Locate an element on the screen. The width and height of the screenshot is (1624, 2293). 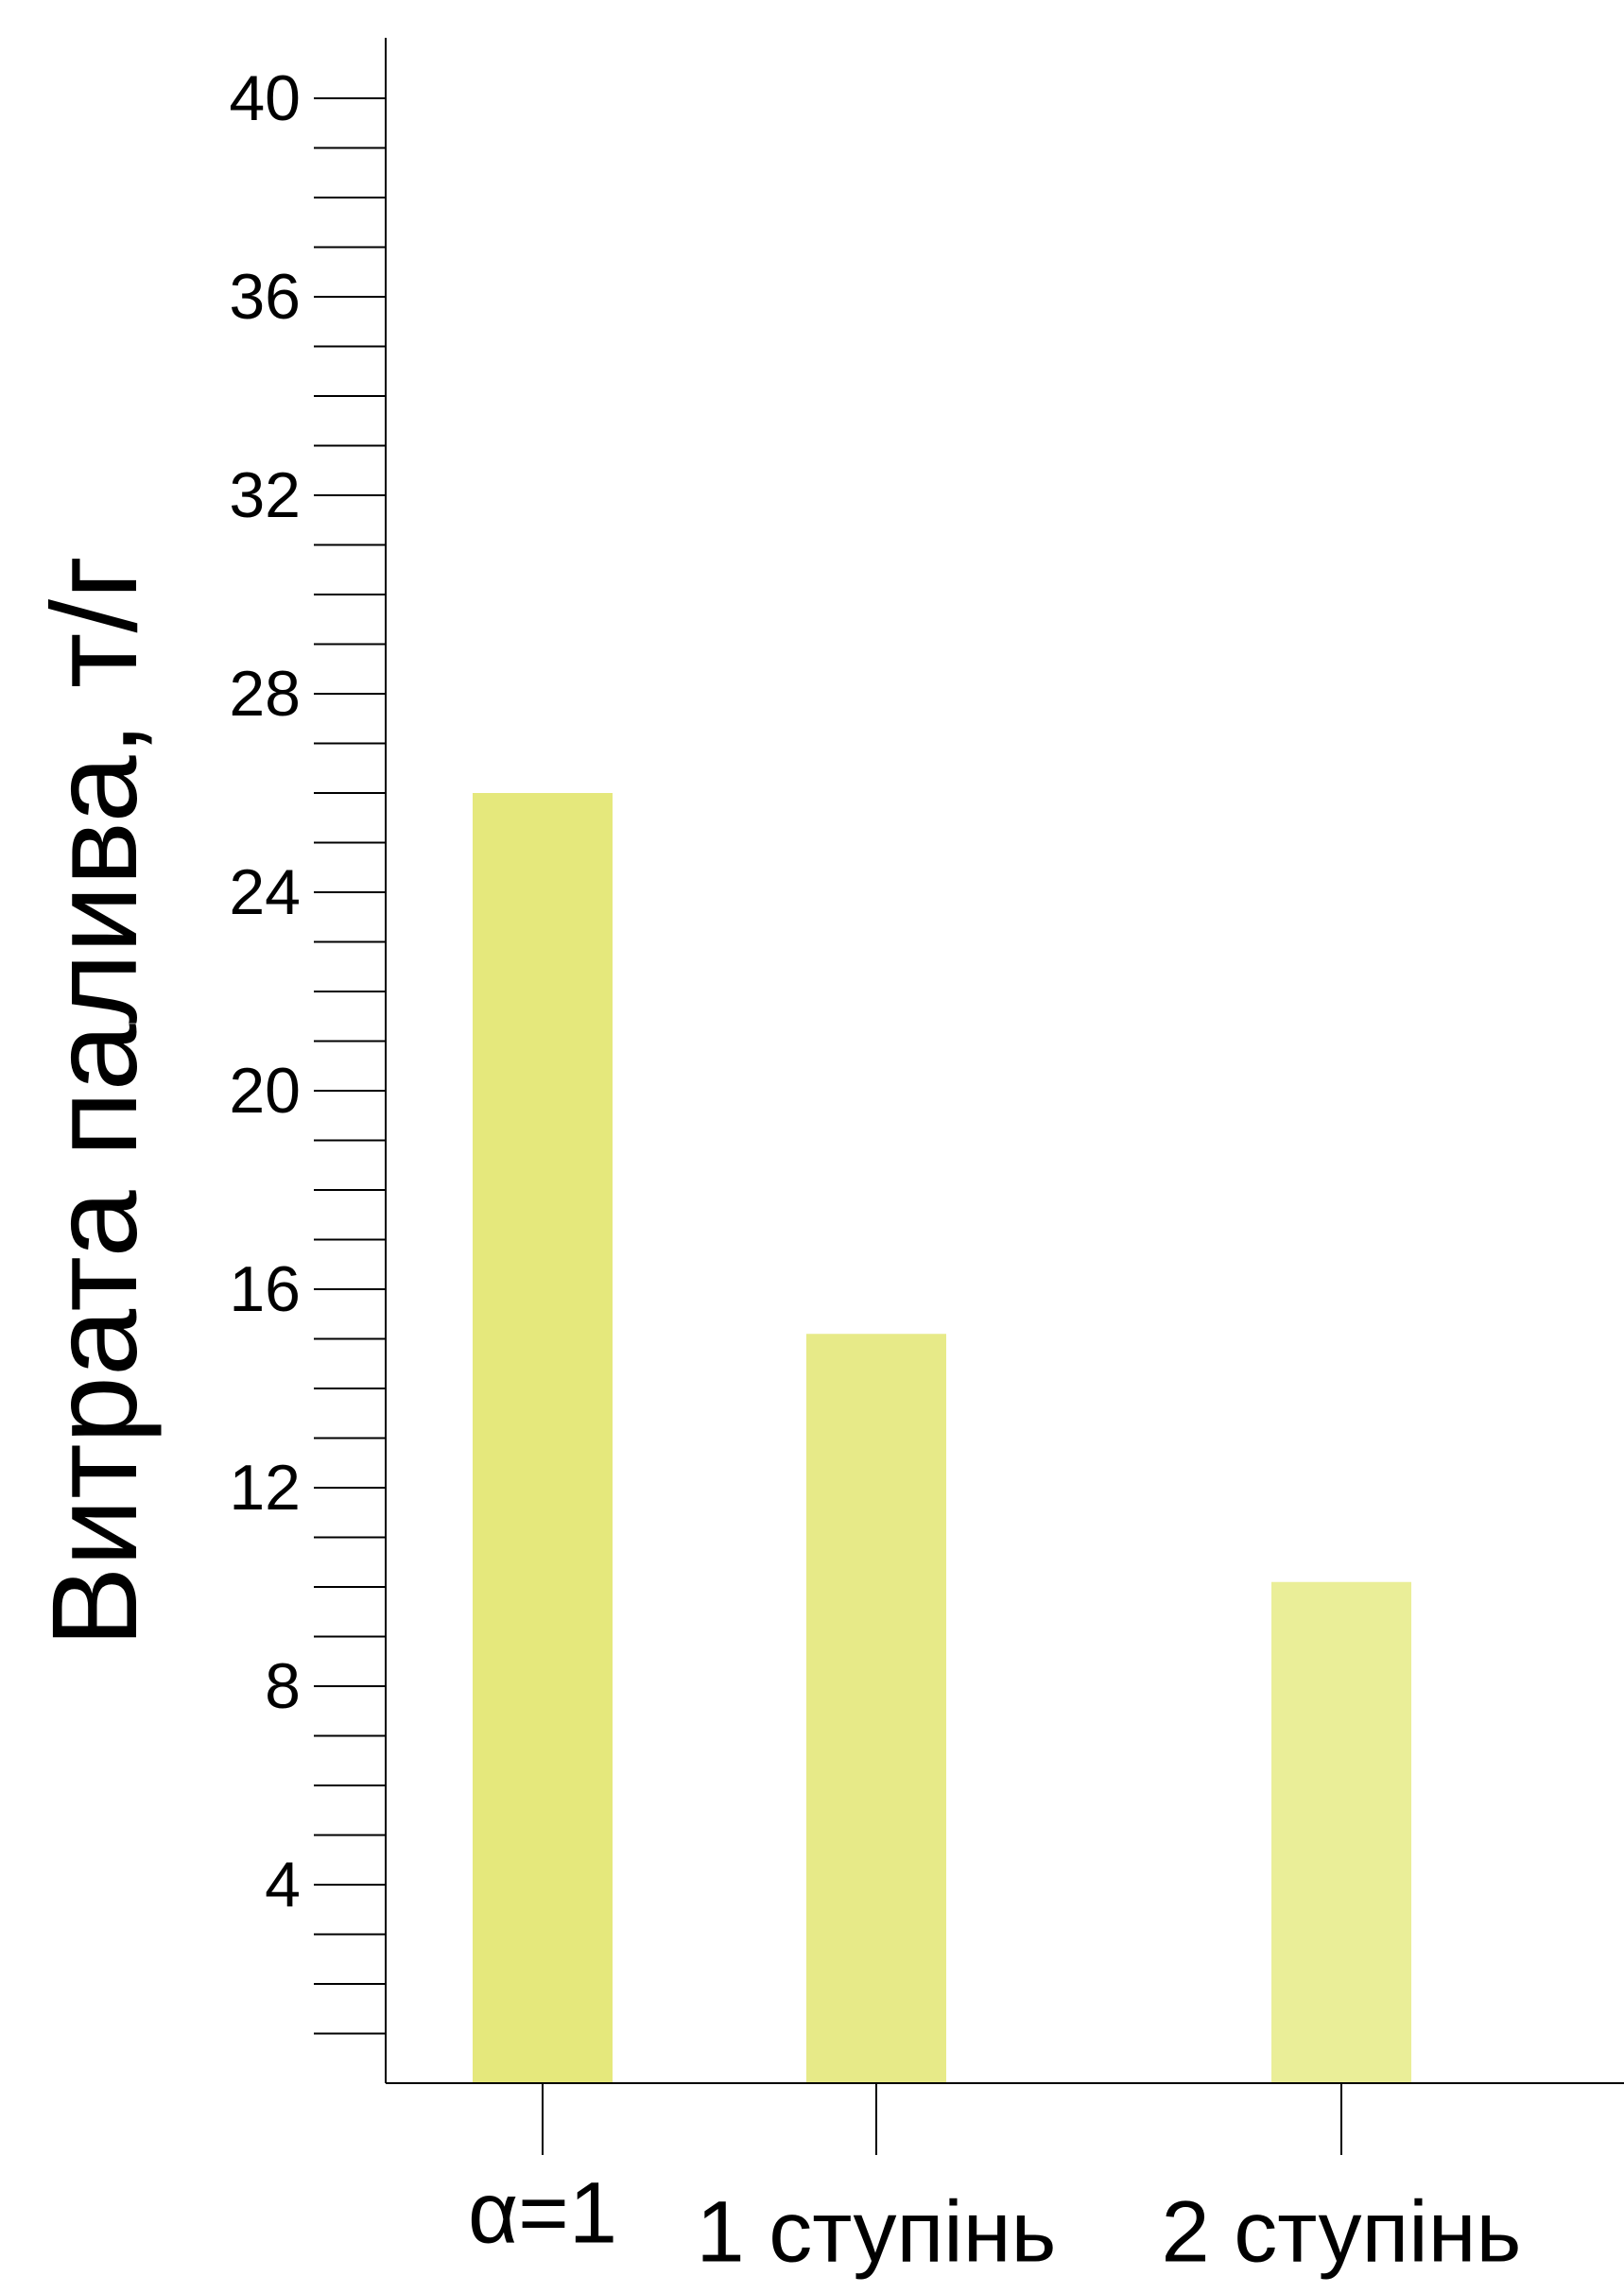
y-tick-label: 16 is located at coordinates (265, 1289).